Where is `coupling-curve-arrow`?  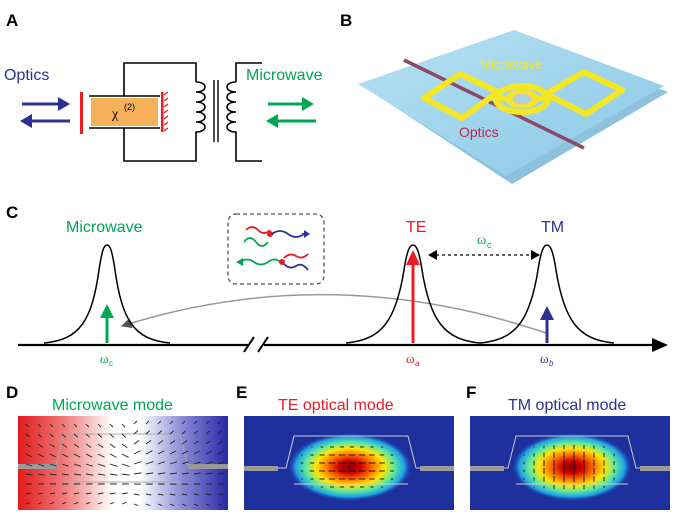 coupling-curve-arrow is located at coordinates (333, 313).